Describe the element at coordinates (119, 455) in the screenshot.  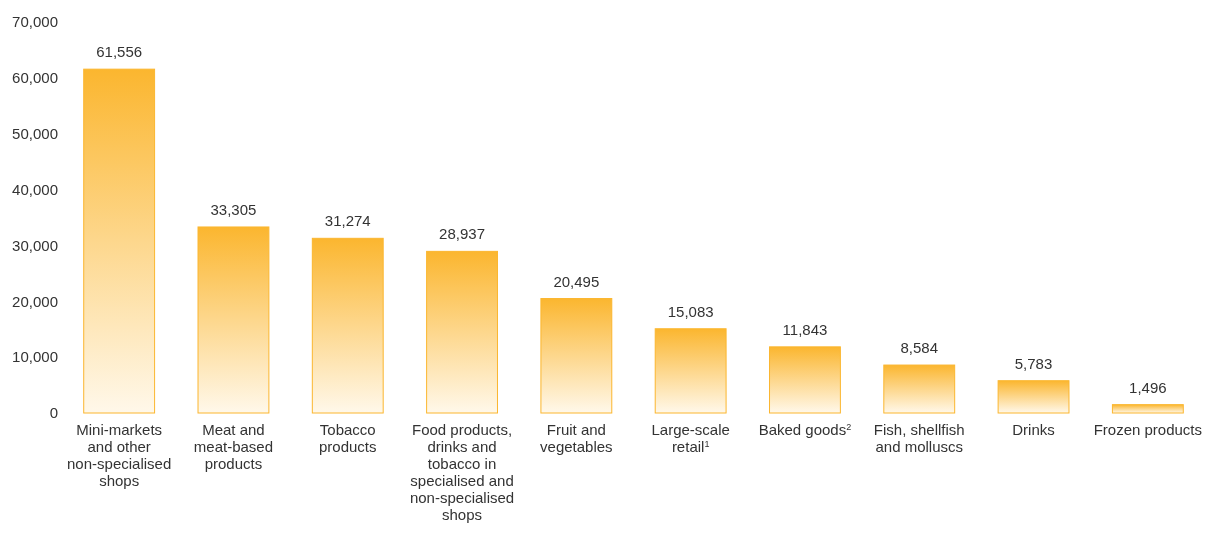
I see `x-tick-label: Mini-markets and other non-specialised shops` at that location.